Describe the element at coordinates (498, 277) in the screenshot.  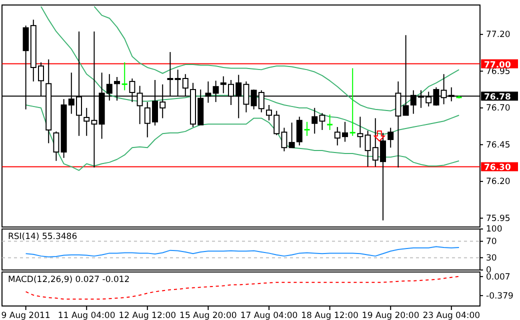
I see `y-tick-label: 0.007` at that location.